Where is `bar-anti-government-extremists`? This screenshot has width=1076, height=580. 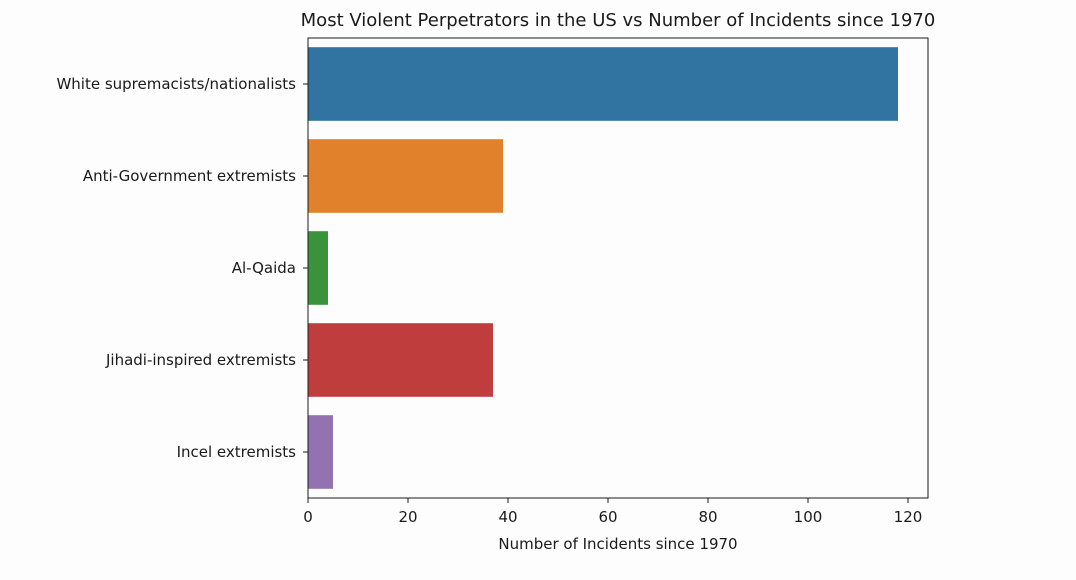
bar-anti-government-extremists is located at coordinates (405, 176).